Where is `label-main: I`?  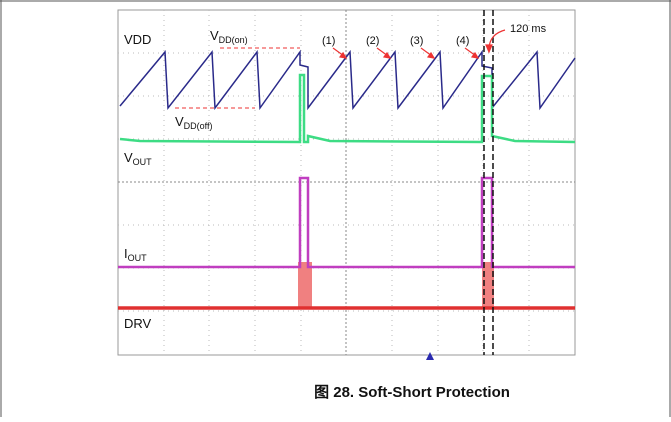 label-main: I is located at coordinates (126, 253).